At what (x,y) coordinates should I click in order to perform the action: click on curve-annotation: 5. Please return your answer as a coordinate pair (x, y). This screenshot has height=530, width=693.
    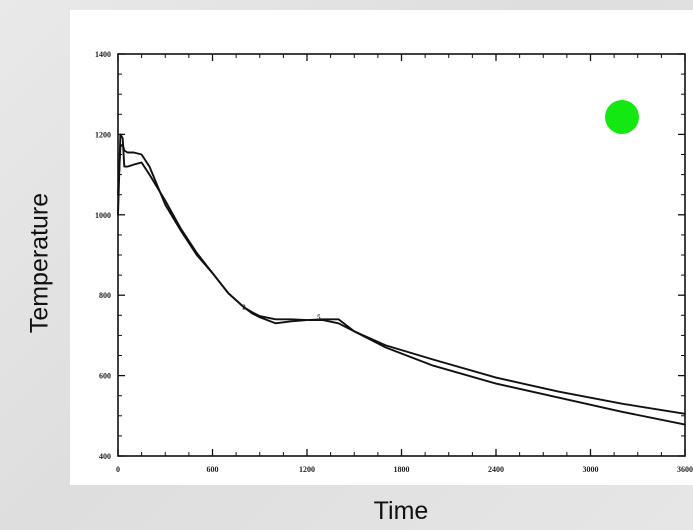
    Looking at the image, I should click on (319, 317).